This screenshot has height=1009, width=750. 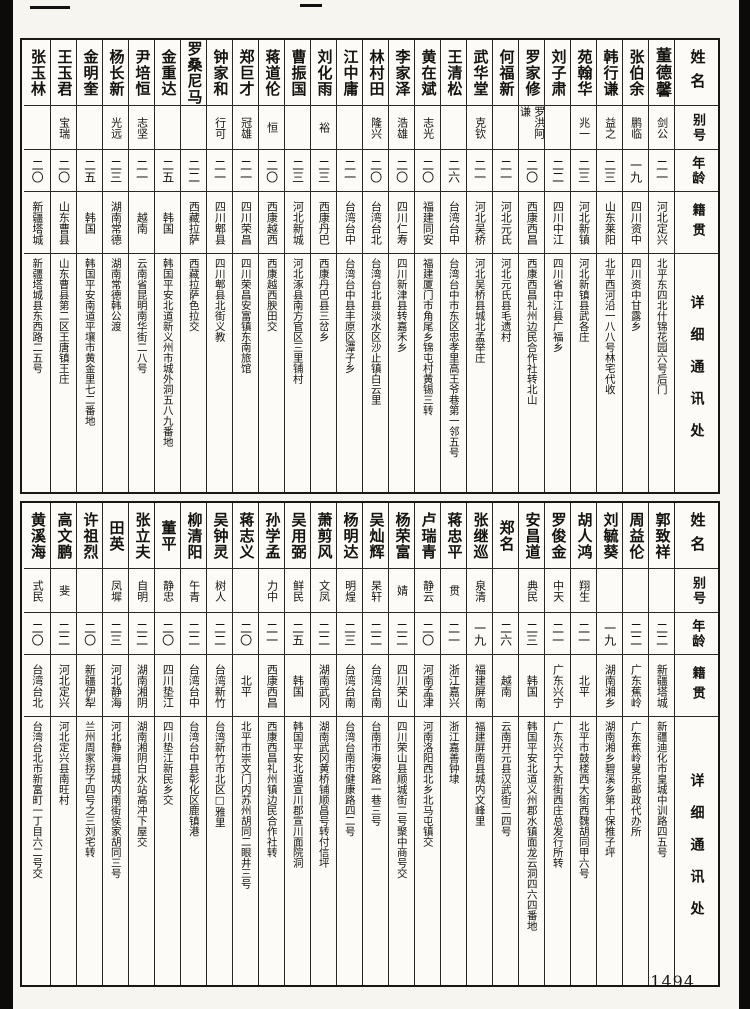 What do you see at coordinates (635, 73) in the screenshot?
I see `person-name: 张伯余` at bounding box center [635, 73].